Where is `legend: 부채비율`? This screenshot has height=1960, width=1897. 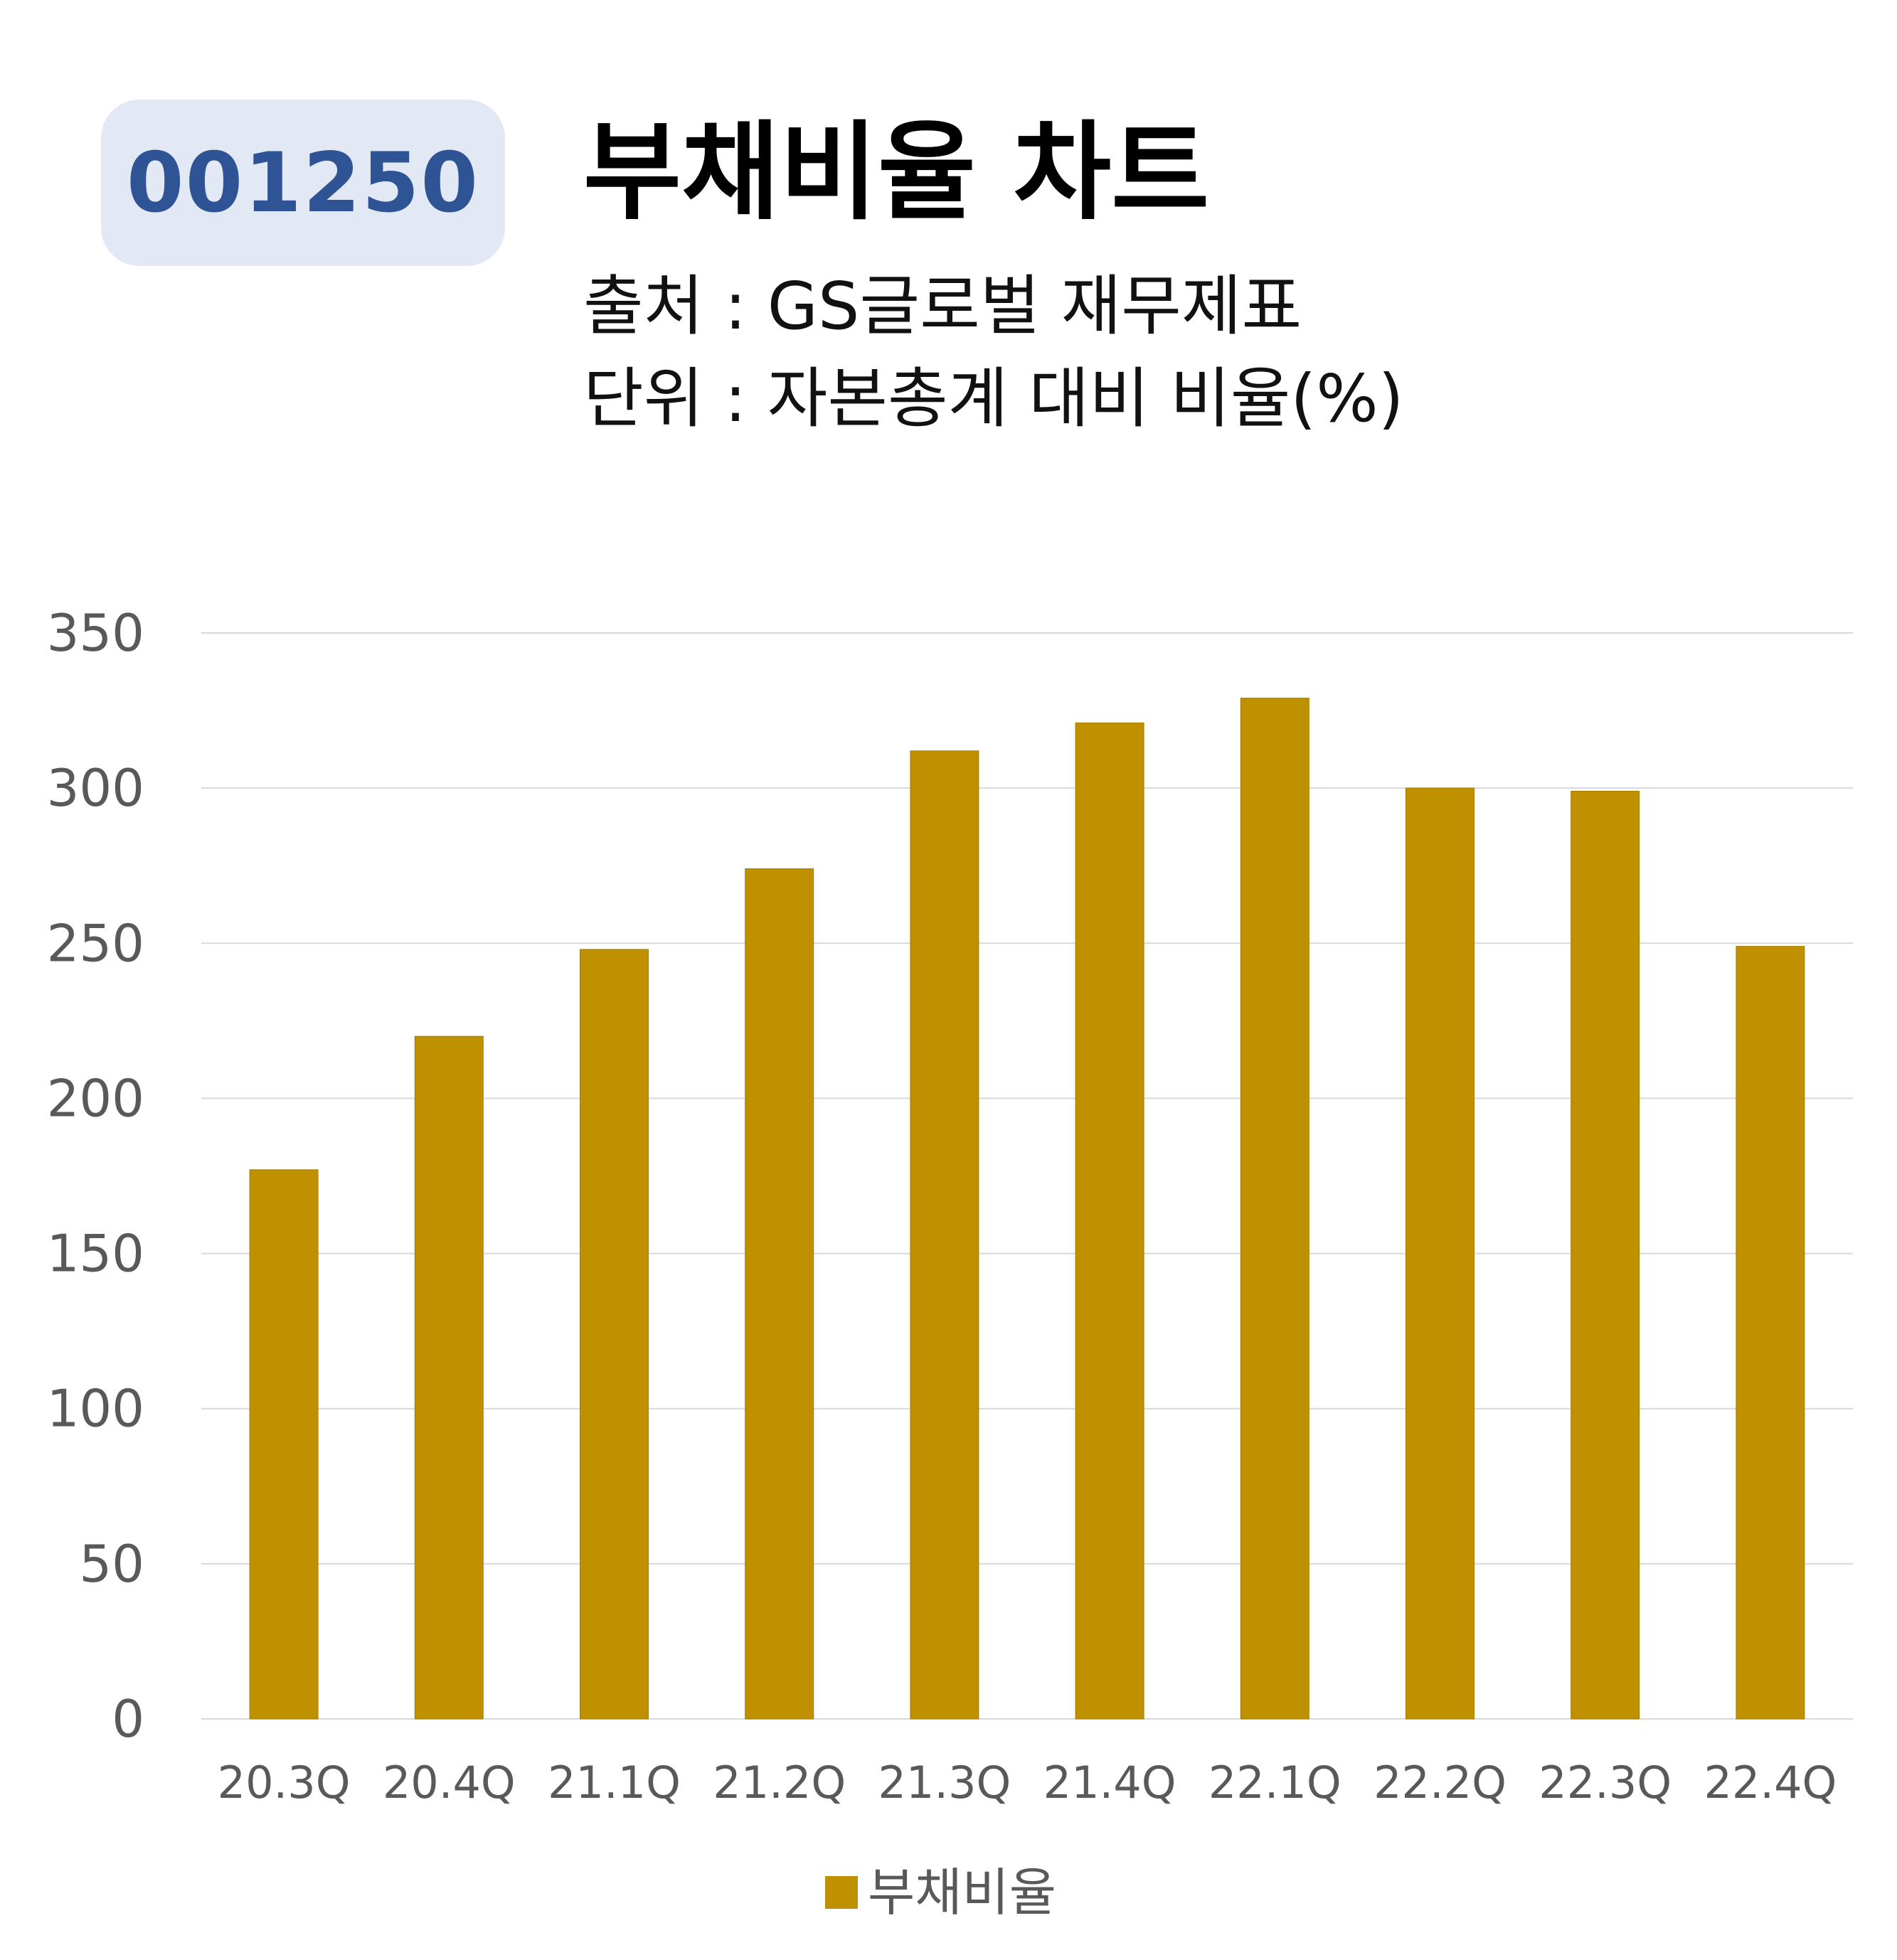
legend: 부채비율 is located at coordinates (941, 1892).